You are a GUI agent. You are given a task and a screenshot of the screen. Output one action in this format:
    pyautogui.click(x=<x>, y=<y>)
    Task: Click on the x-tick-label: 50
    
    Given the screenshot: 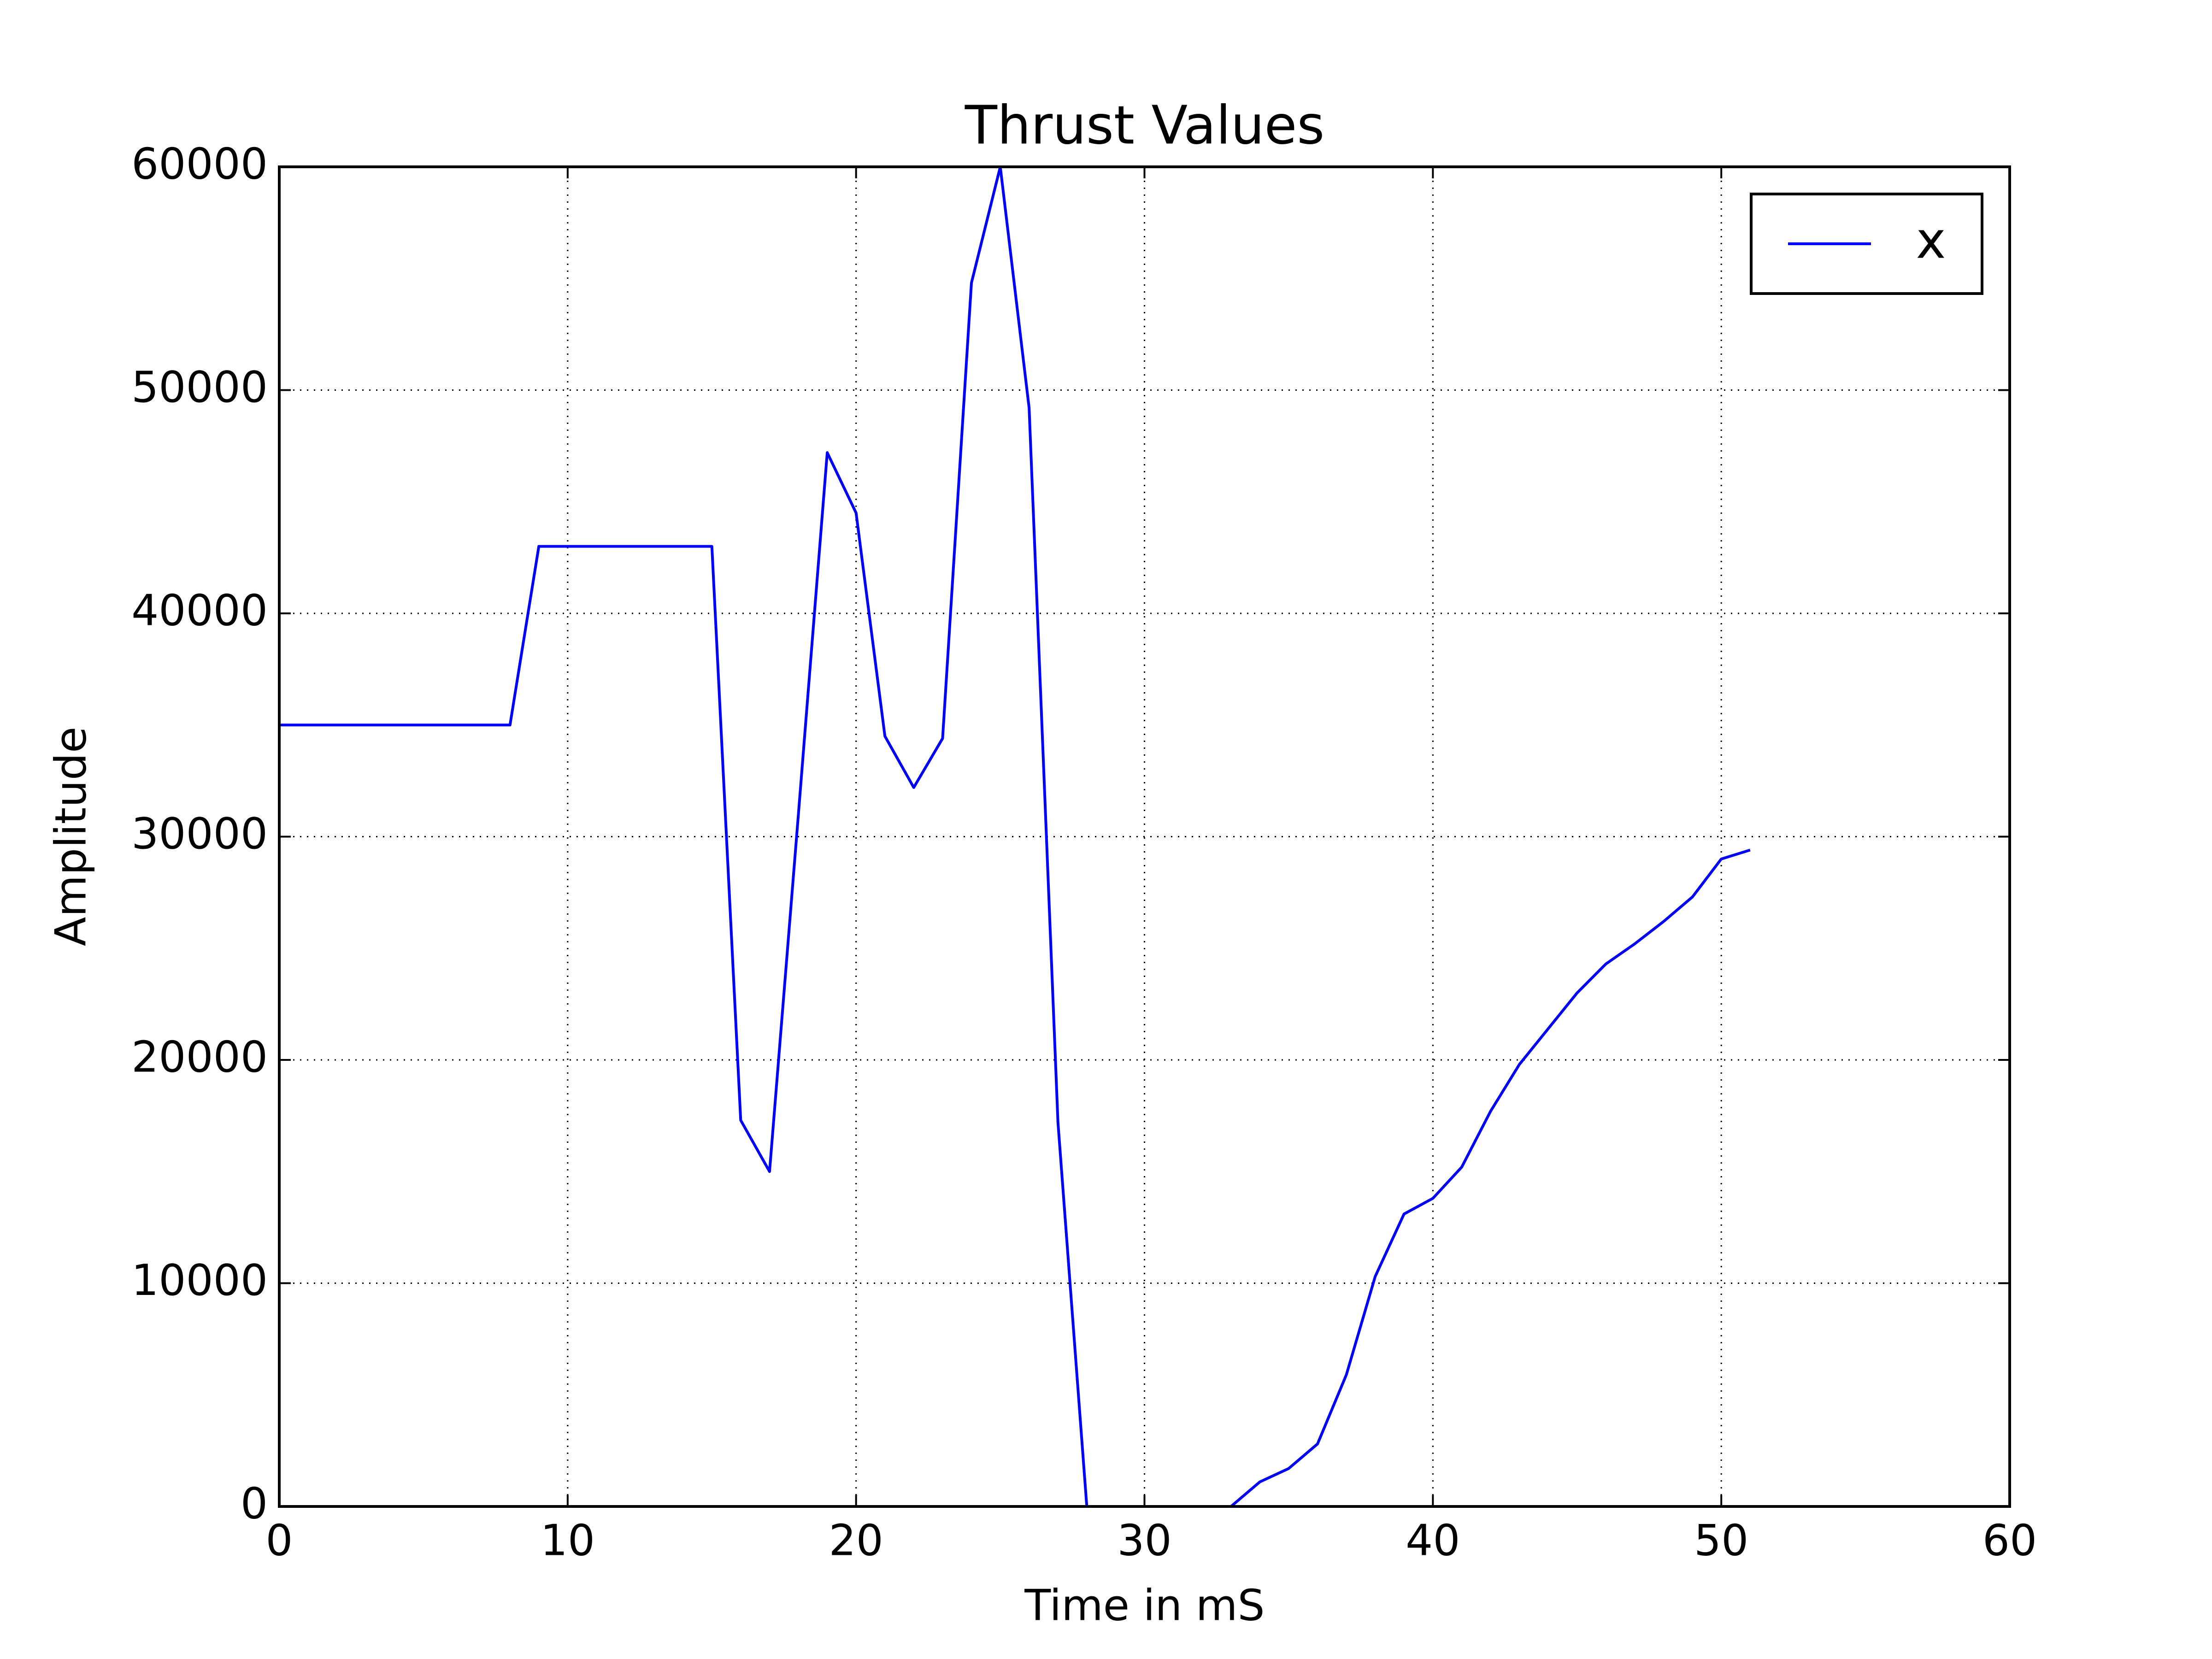 What is the action you would take?
    pyautogui.click(x=1721, y=1540)
    